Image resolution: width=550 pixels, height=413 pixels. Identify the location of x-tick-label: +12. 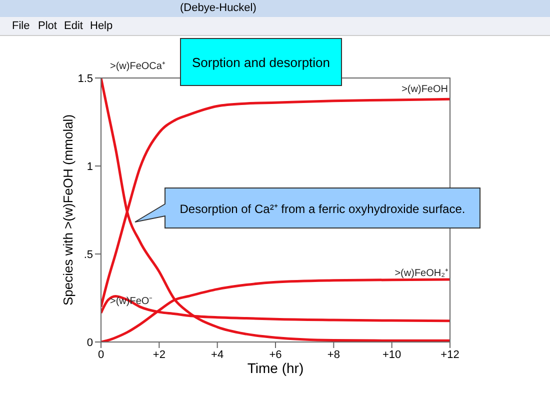
(450, 354).